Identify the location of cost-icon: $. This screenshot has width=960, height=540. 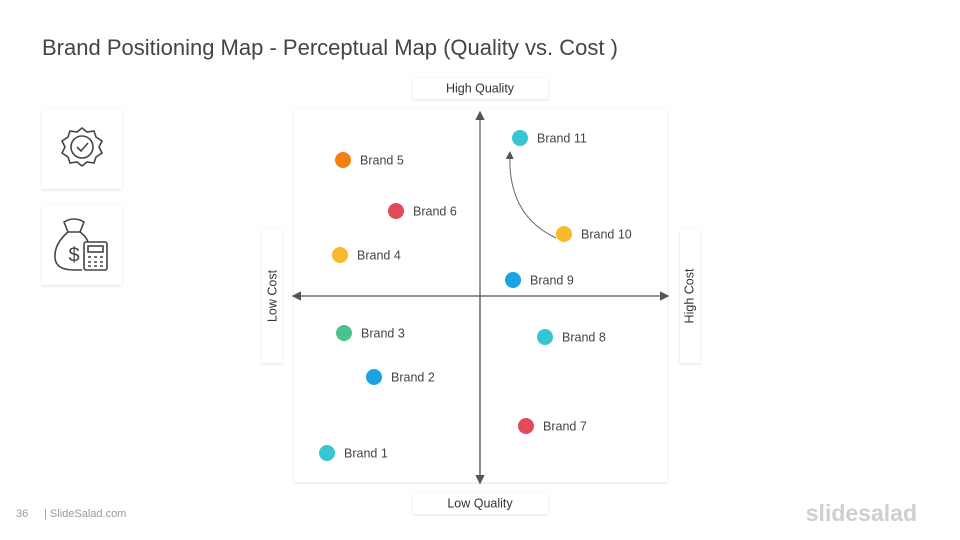
(81, 244).